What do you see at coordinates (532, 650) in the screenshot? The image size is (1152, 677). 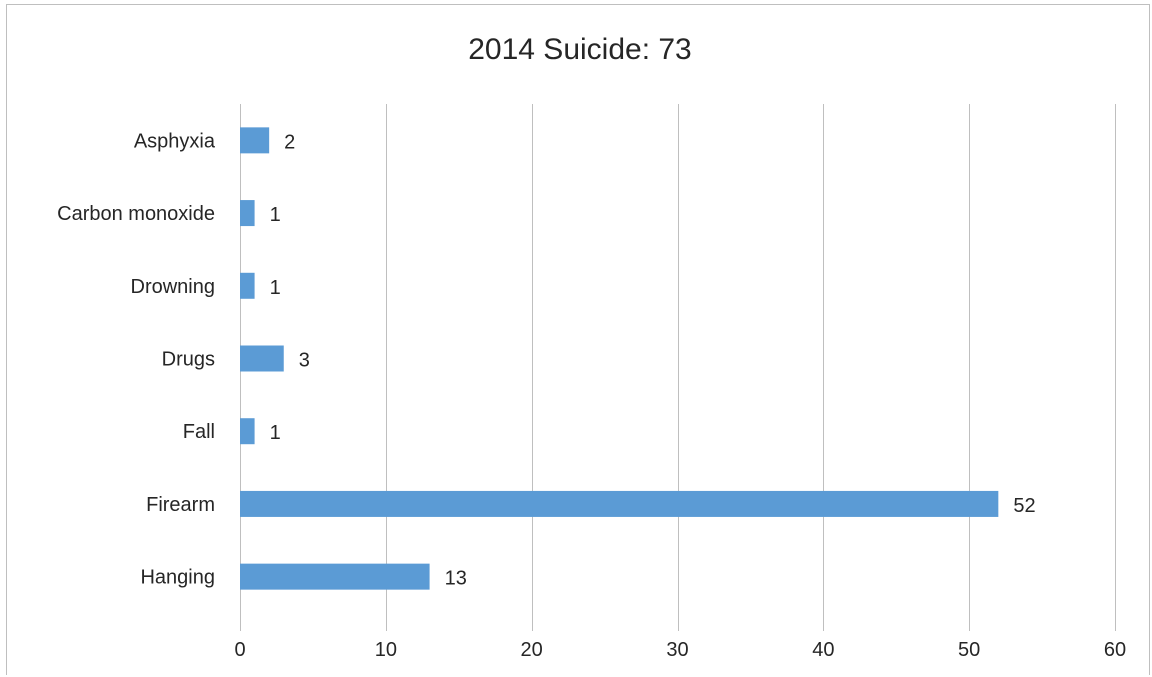 I see `x-tick-label-20: 20` at bounding box center [532, 650].